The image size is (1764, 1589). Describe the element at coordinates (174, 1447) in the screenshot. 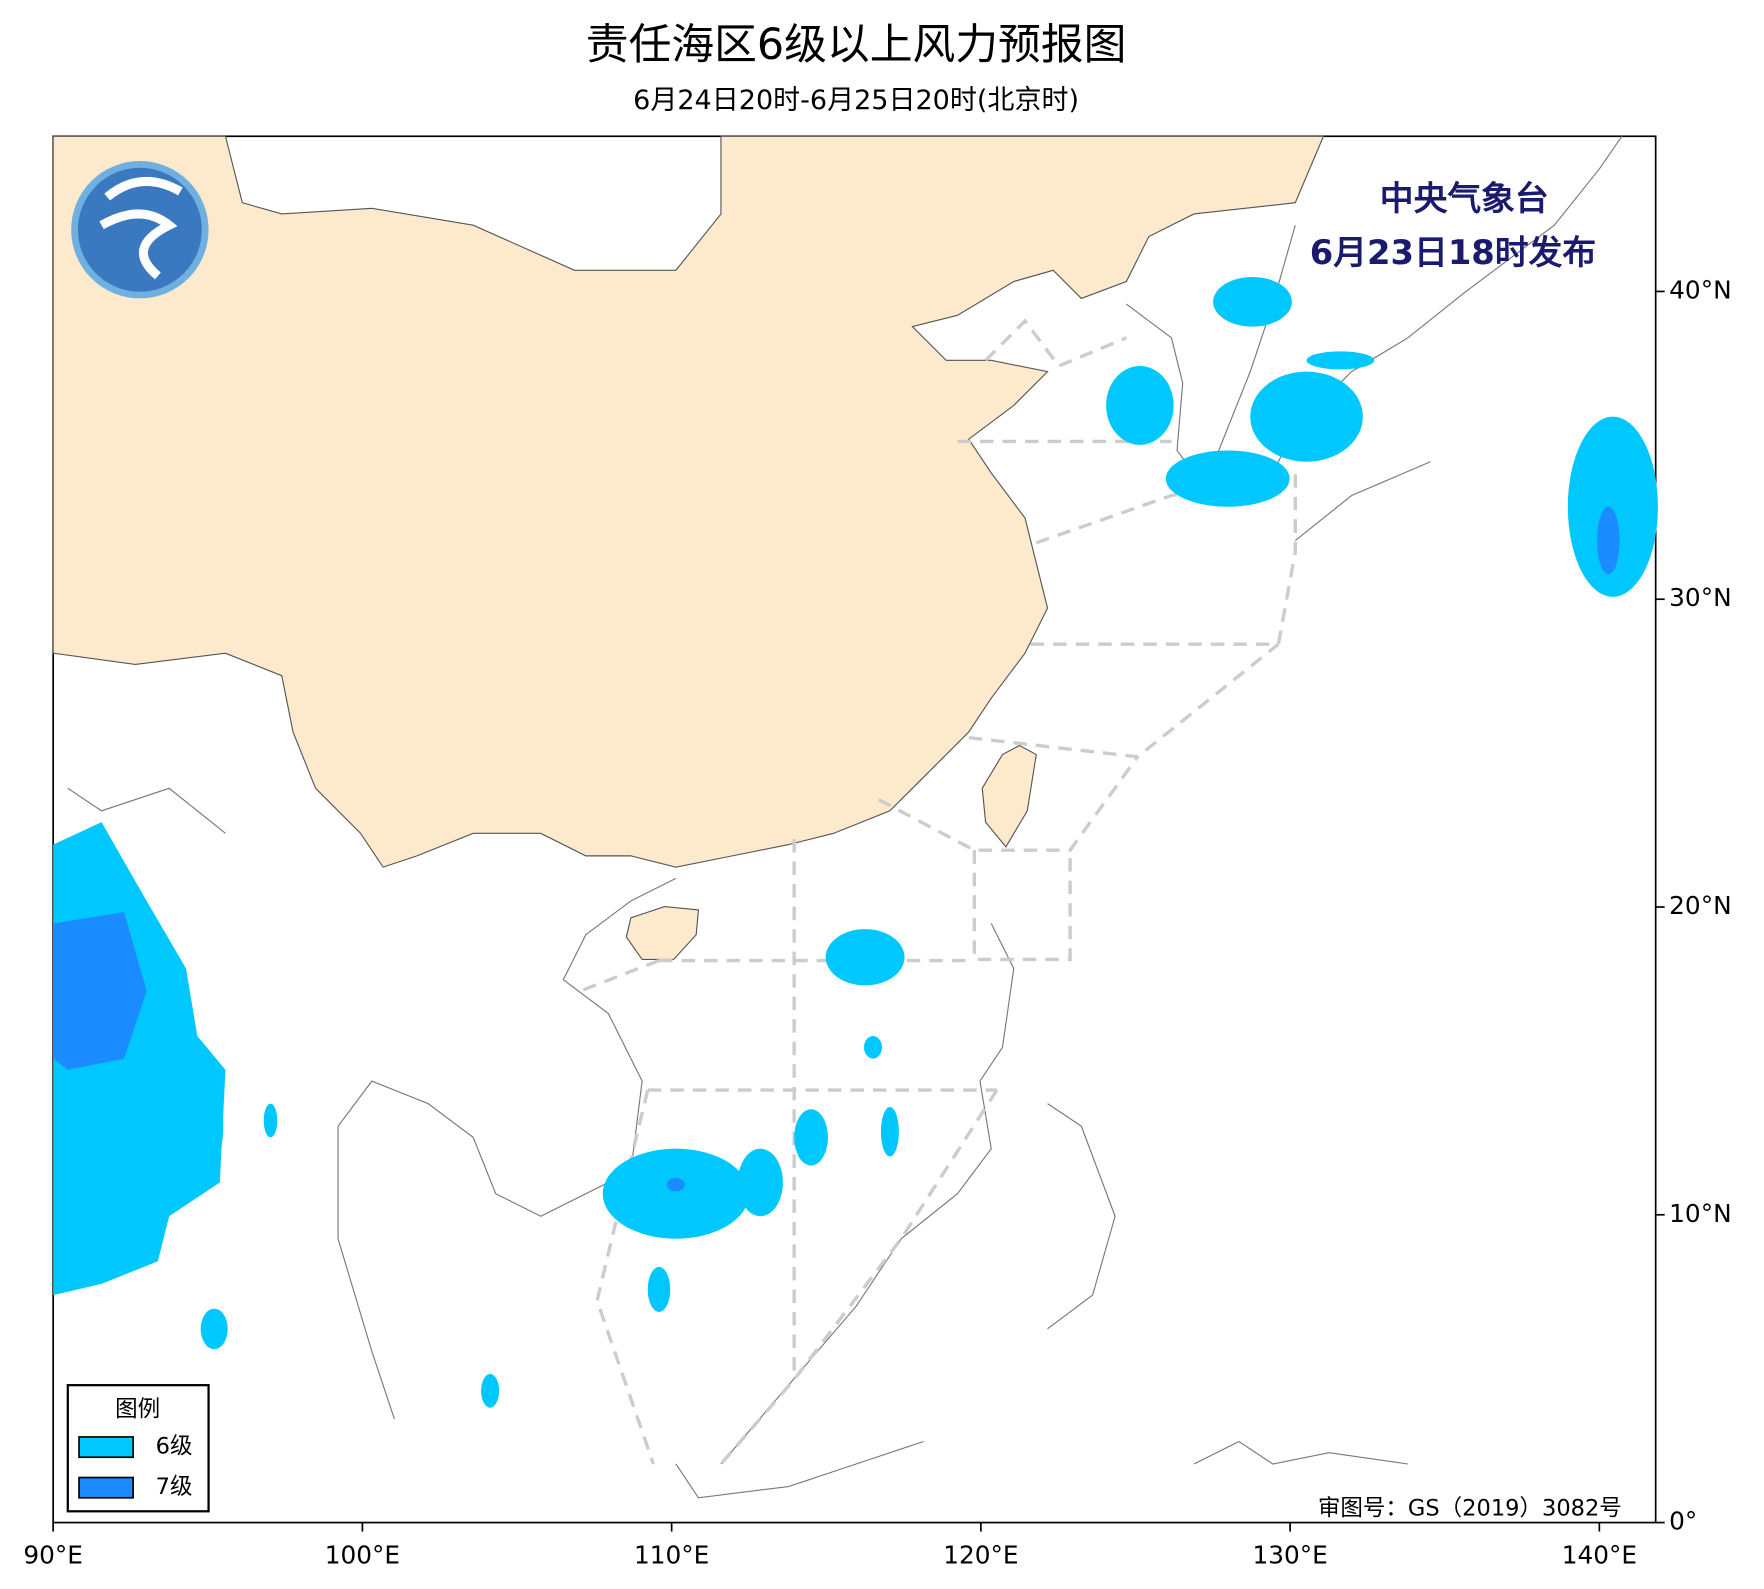

I see `legend-label: 6级` at that location.